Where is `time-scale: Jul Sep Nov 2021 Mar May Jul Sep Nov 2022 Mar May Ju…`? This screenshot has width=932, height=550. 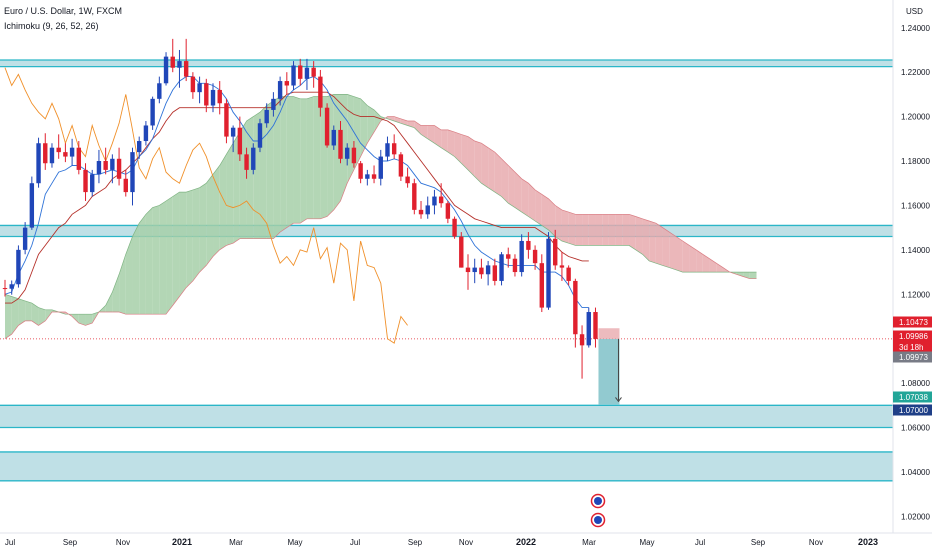 time-scale: Jul Sep Nov 2021 Mar May Jul Sep Nov 2022 Mar May Ju… is located at coordinates (441, 542).